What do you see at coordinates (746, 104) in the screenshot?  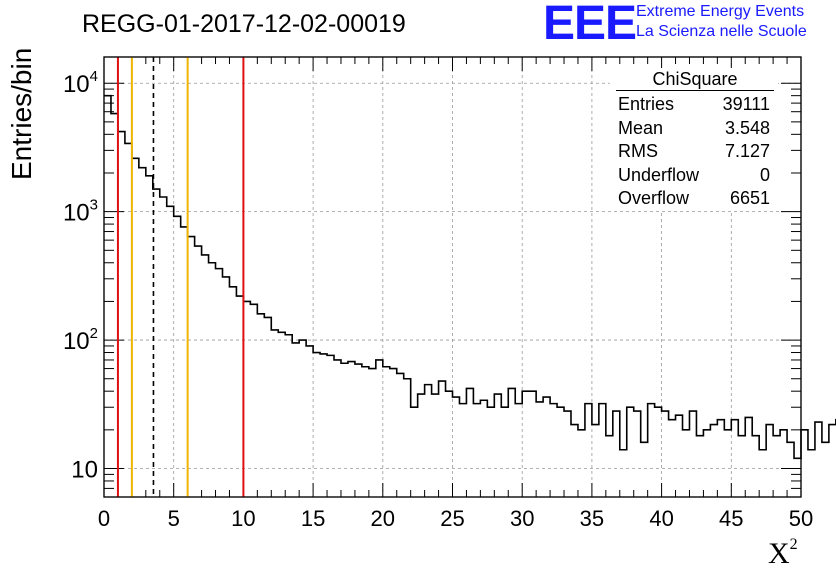 I see `stats-value: 39111` at bounding box center [746, 104].